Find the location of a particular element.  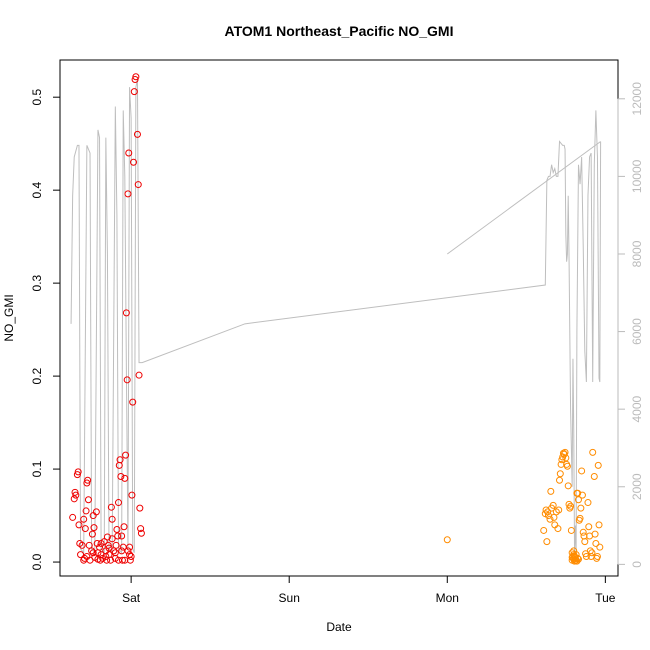

y-tick-label-2: 0.2 is located at coordinates (37, 375).